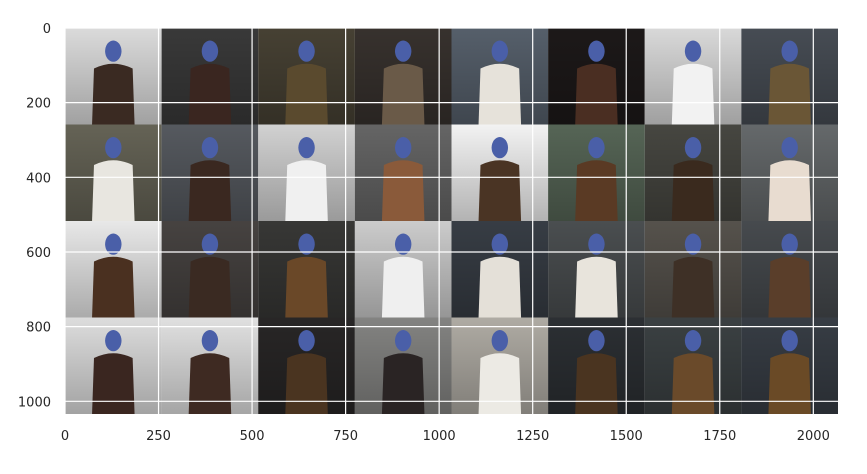  I want to click on y-tick-label: 400, so click(38, 178).